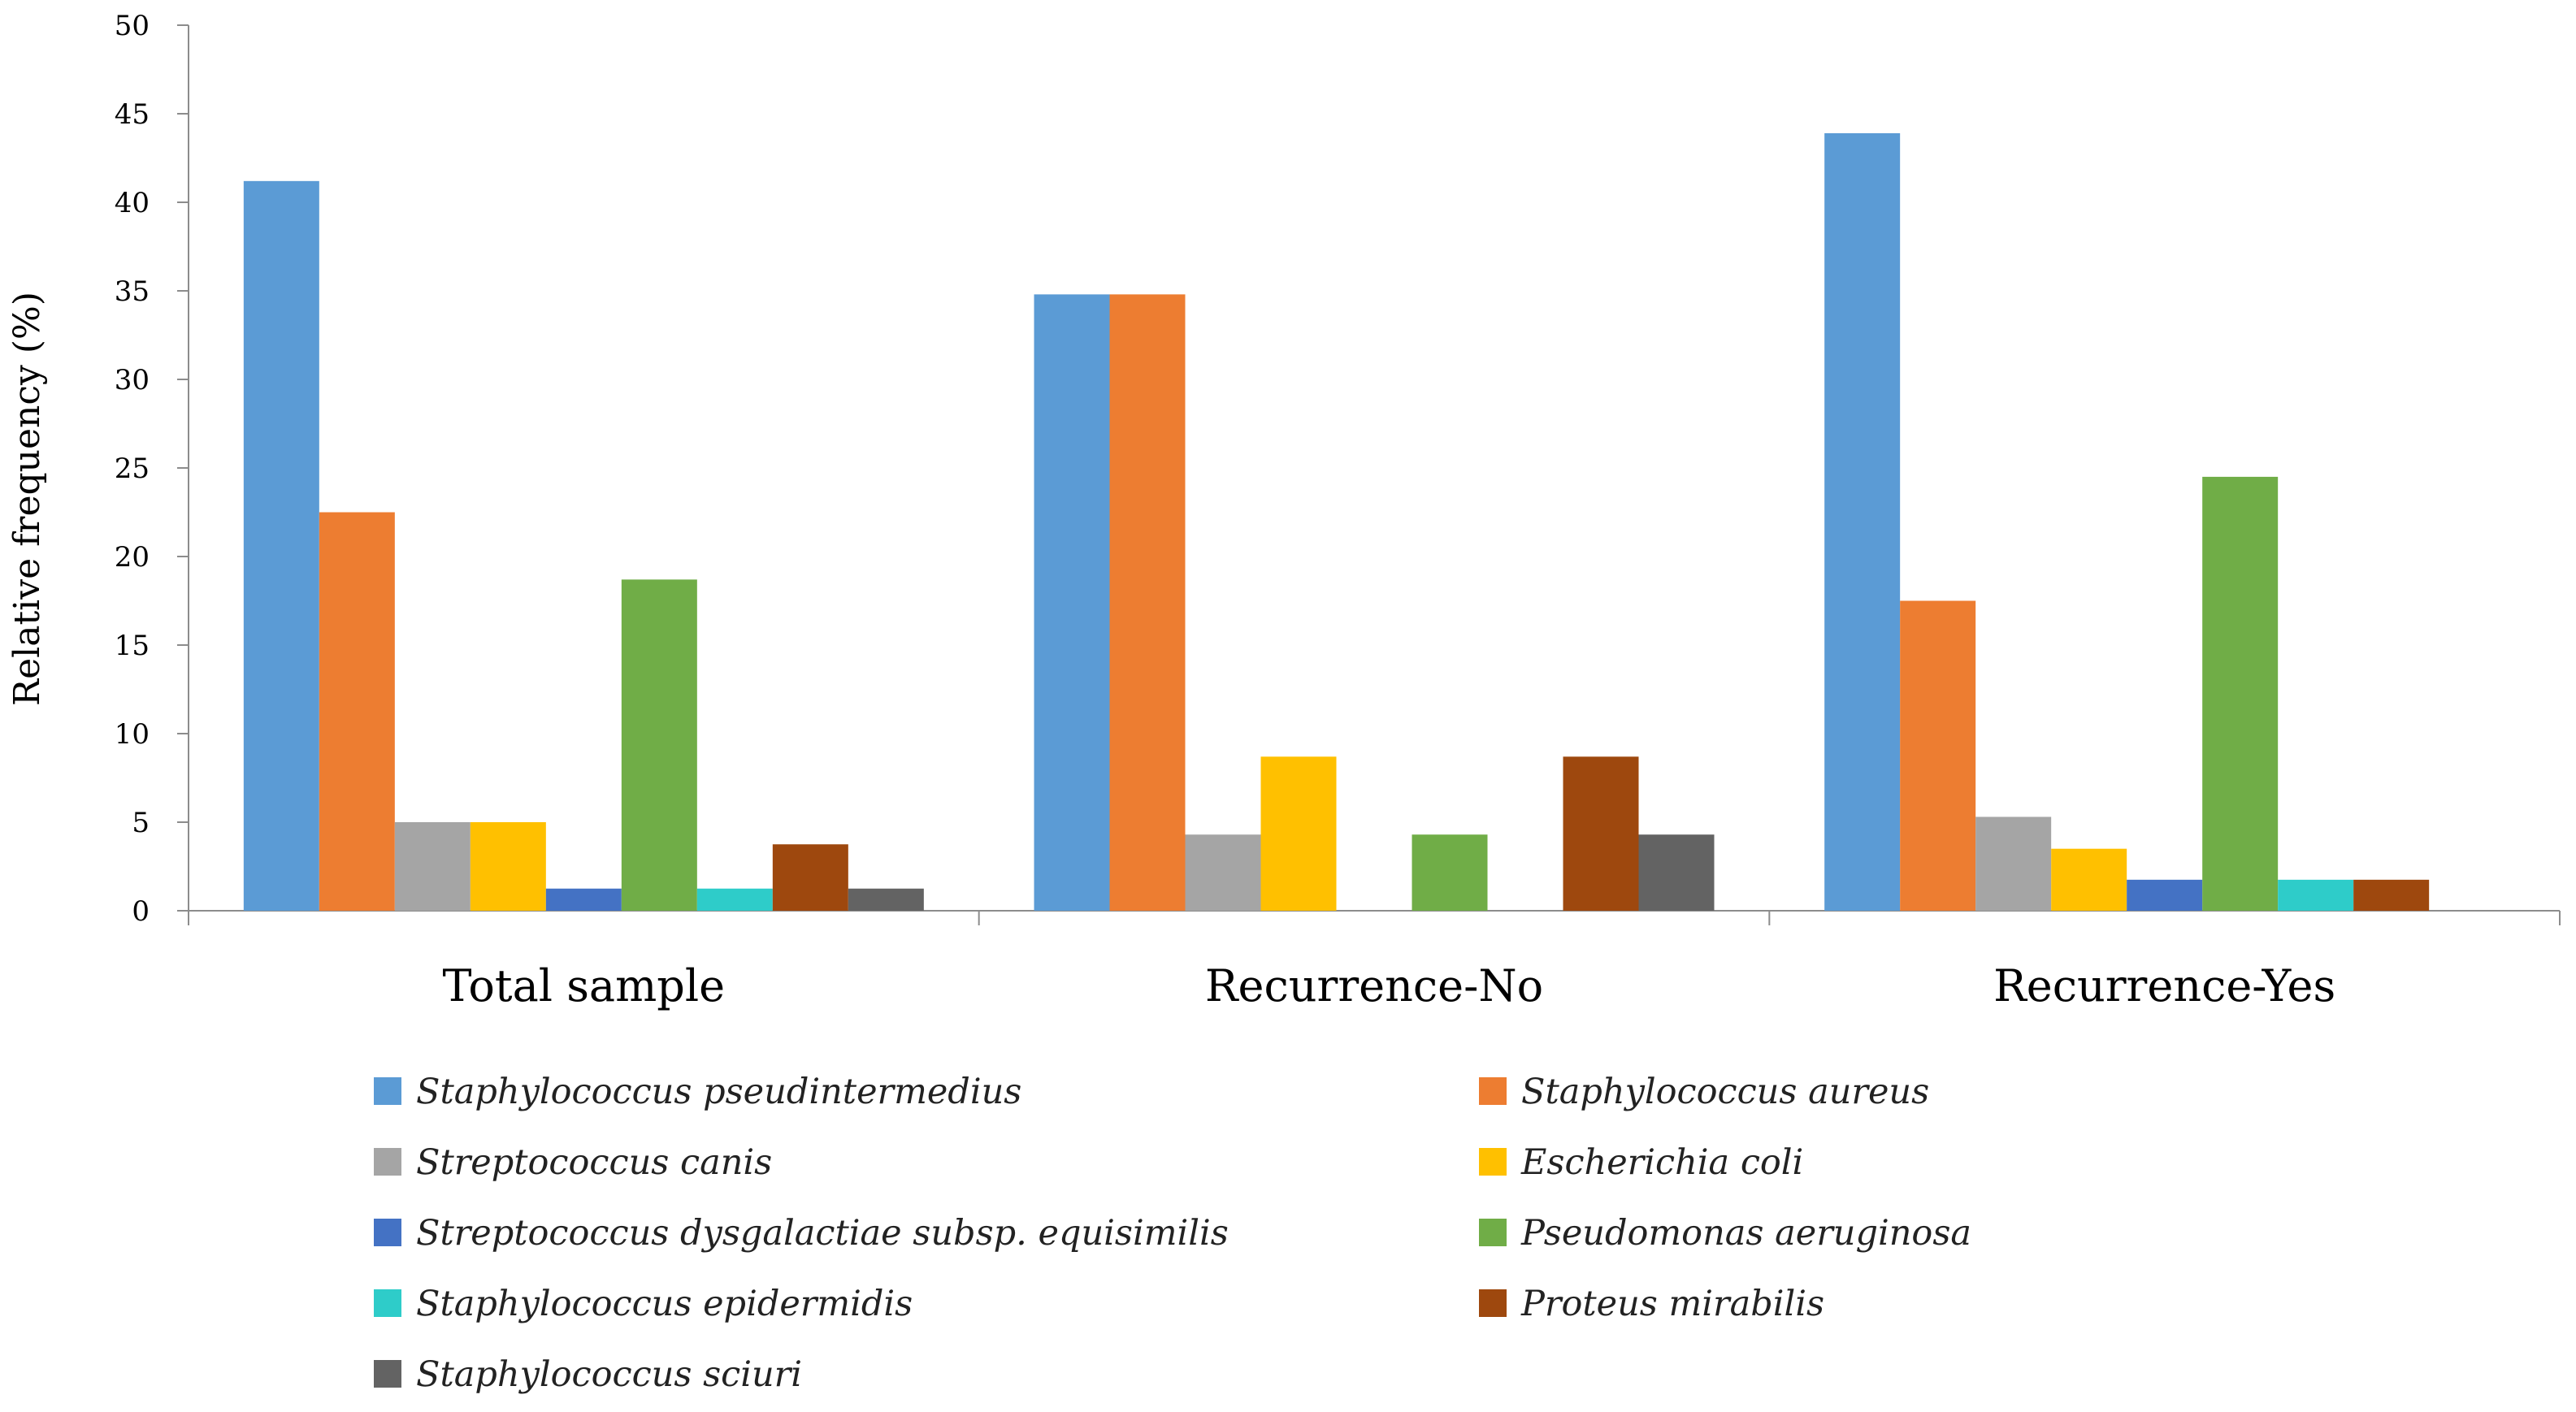  What do you see at coordinates (141, 911) in the screenshot?
I see `y-tick-label: 0` at bounding box center [141, 911].